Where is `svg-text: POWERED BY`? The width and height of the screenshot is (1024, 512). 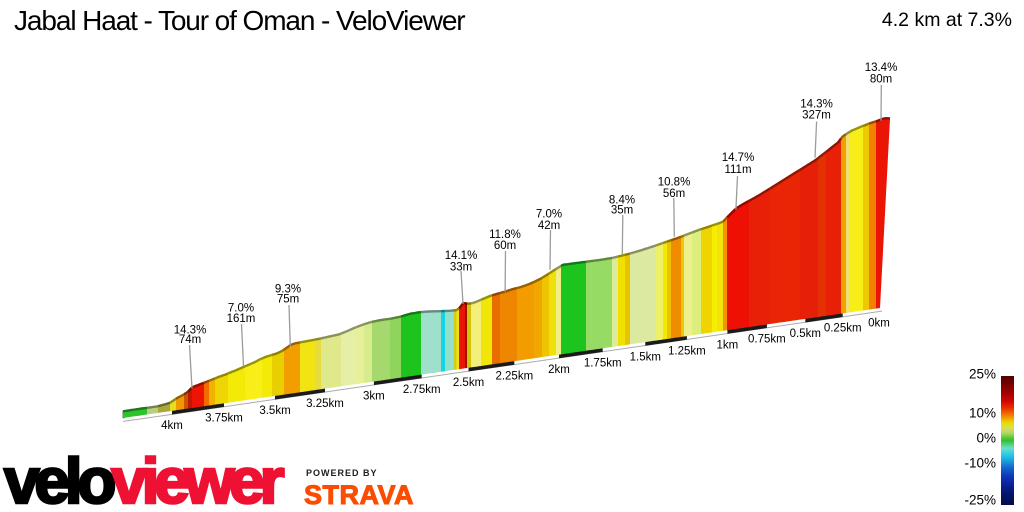 svg-text: POWERED BY is located at coordinates (342, 473).